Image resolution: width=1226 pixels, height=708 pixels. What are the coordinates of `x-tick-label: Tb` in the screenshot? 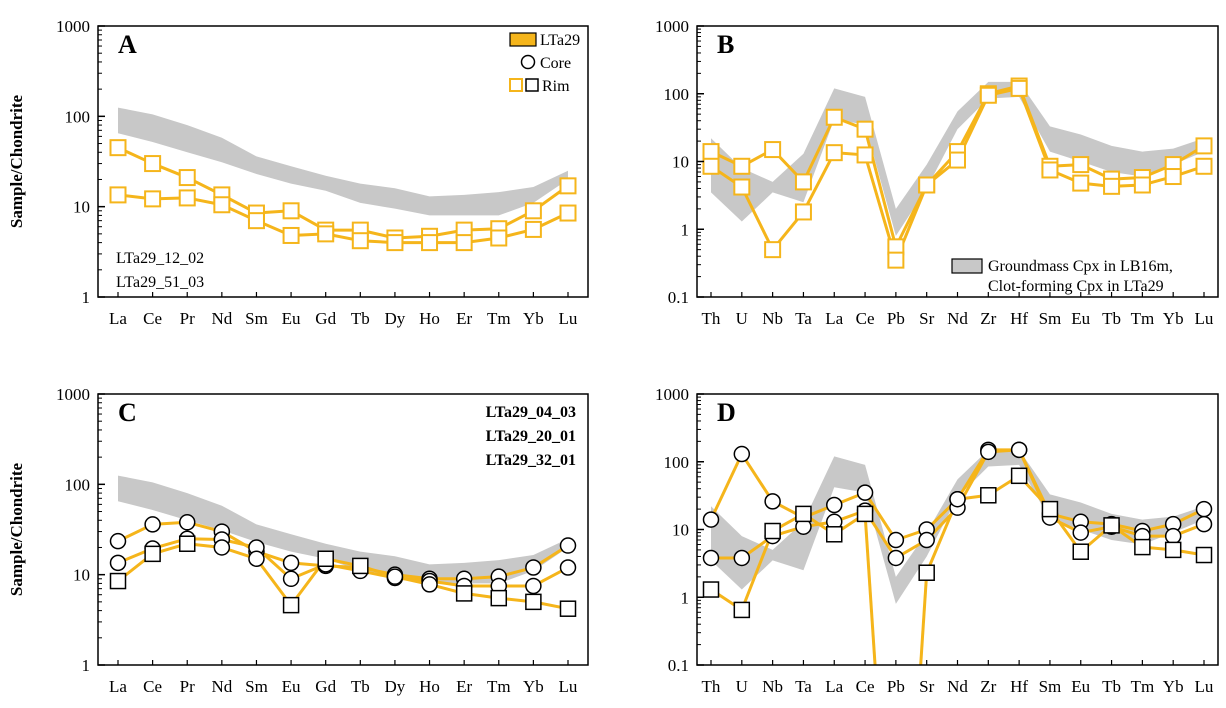 It's located at (1111, 686).